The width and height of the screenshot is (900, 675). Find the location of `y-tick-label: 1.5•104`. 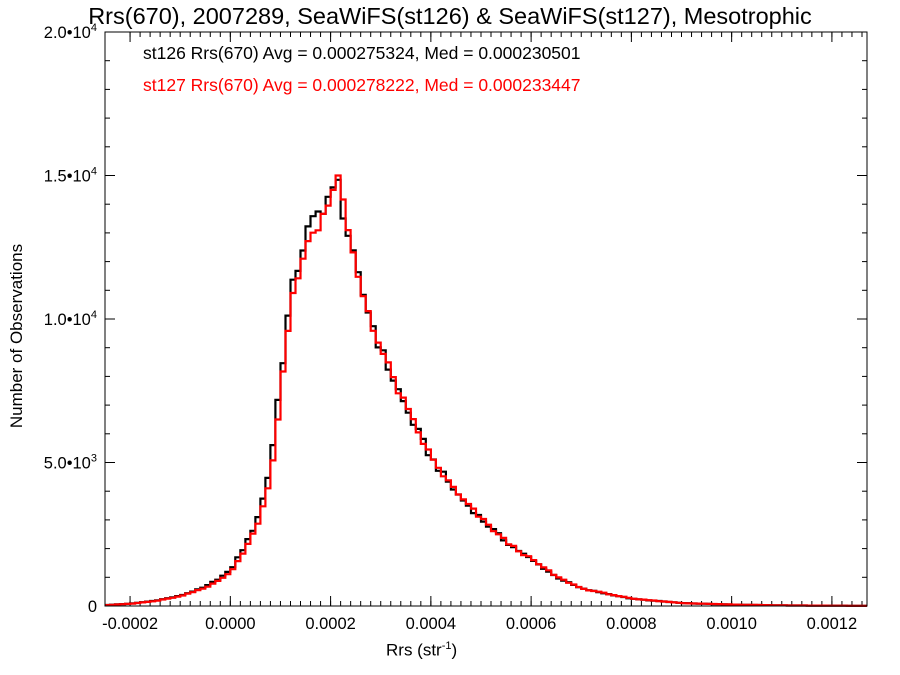

y-tick-label: 1.5•104 is located at coordinates (70, 176).